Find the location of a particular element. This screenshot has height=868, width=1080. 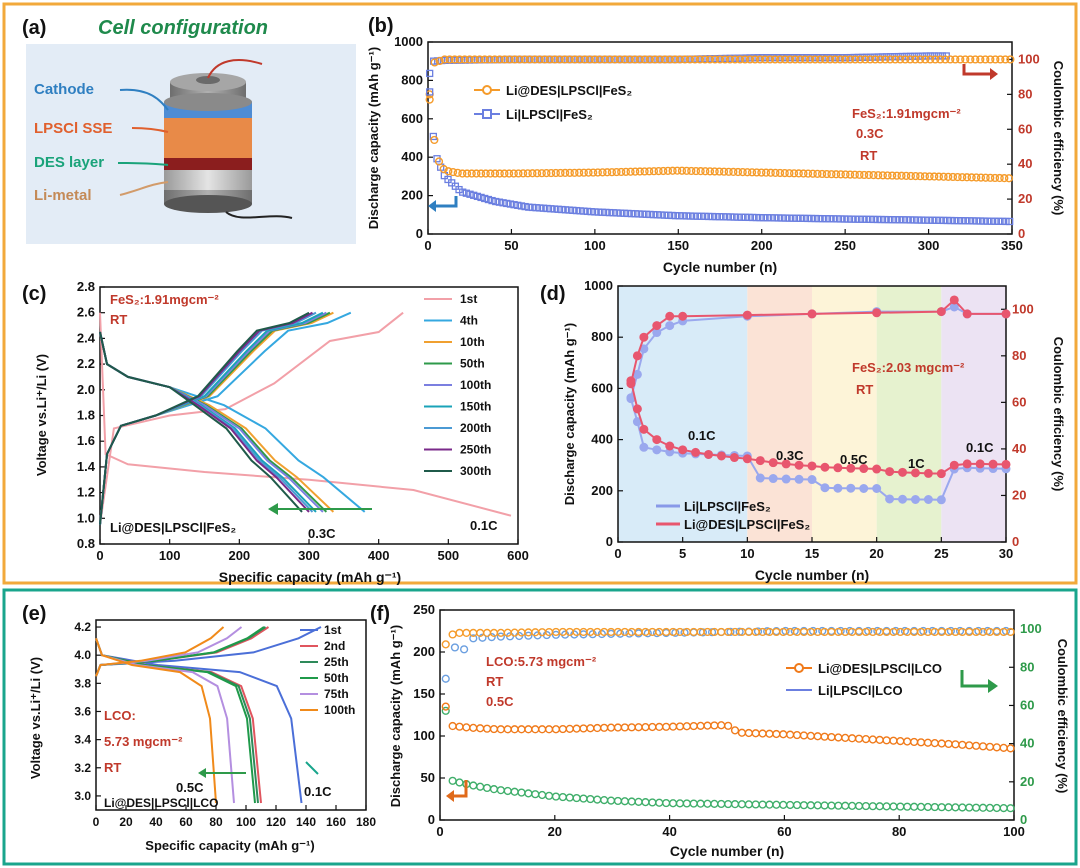

ylabel-f: Discharge capacity (mAh g⁻¹) is located at coordinates (395, 716).